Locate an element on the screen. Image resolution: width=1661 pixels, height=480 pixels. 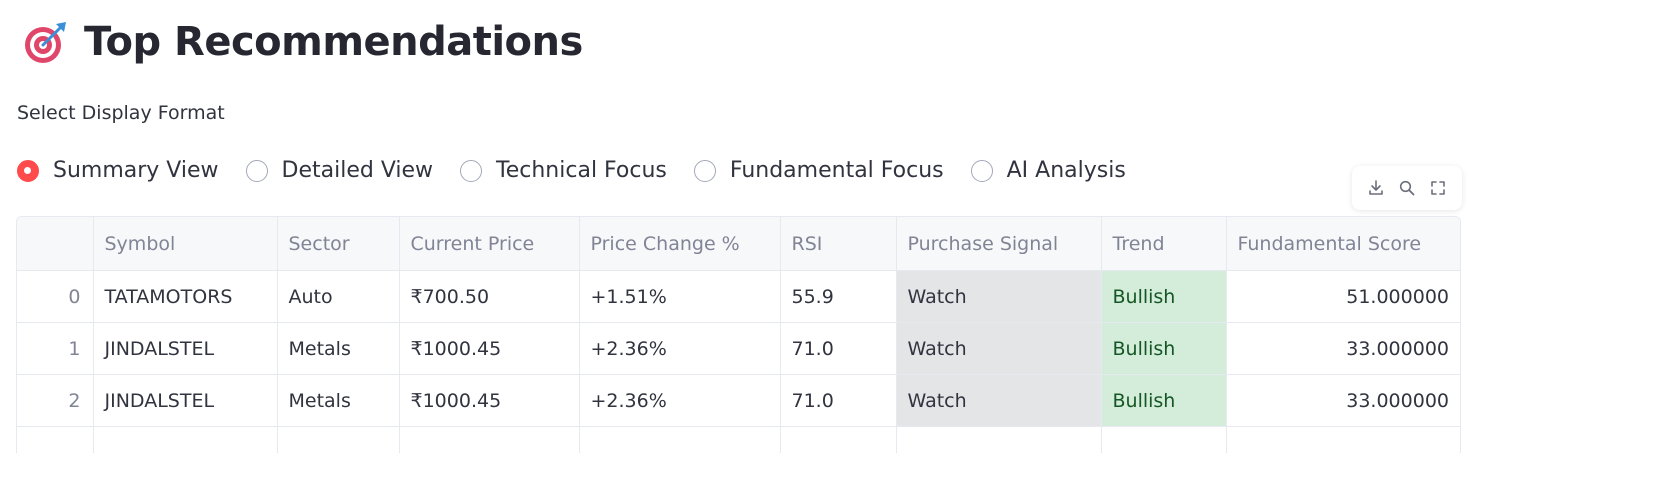
column-header-price-change: Price Change % is located at coordinates (680, 244).